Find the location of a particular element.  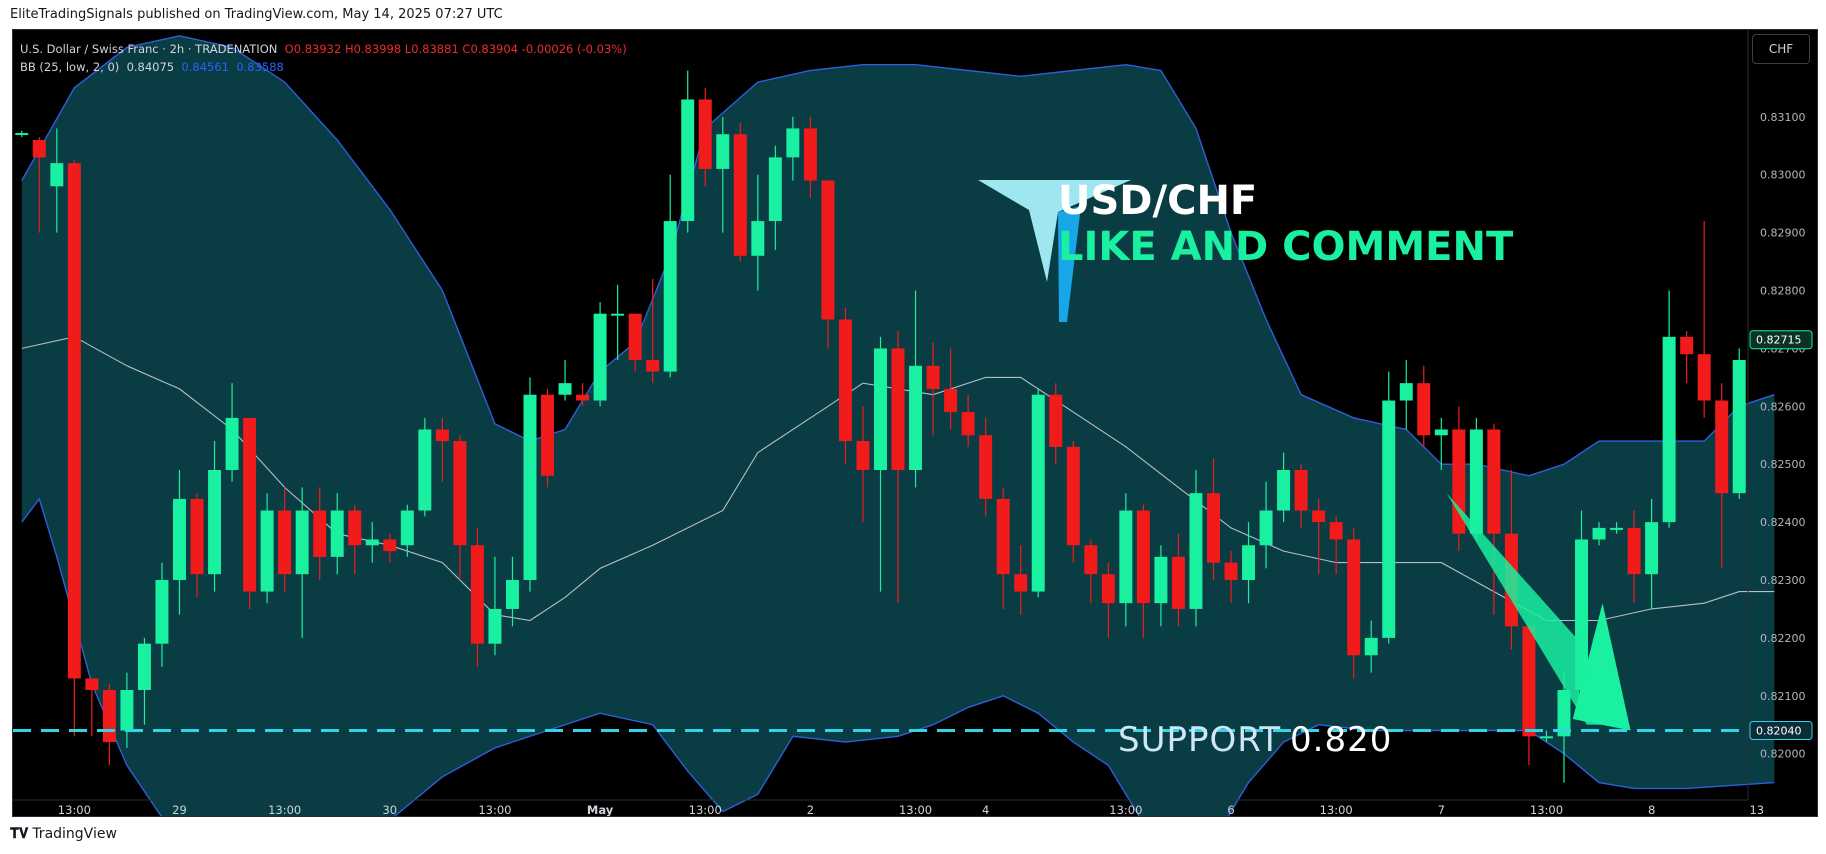

y-tick-label: 0.82400 is located at coordinates (1783, 522).